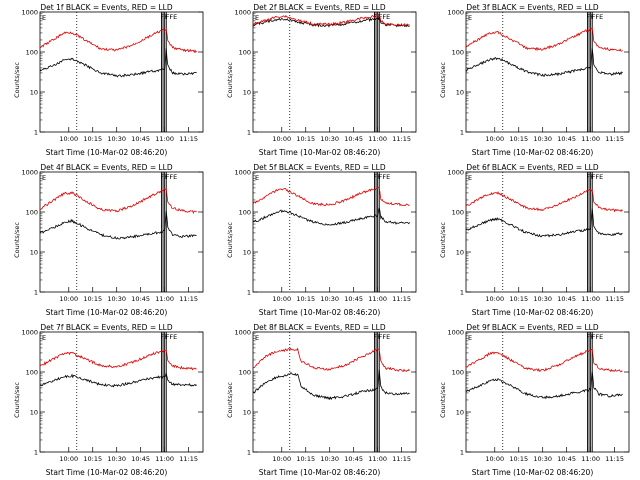 The image size is (640, 480). I want to click on chart-title: Det 7f BLACK = Events, RED = LLD, so click(106, 327).